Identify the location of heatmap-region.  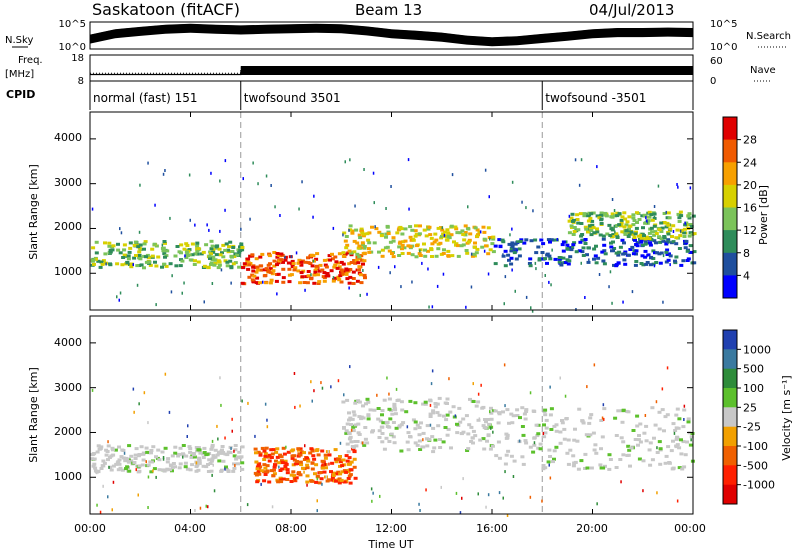
(632, 225).